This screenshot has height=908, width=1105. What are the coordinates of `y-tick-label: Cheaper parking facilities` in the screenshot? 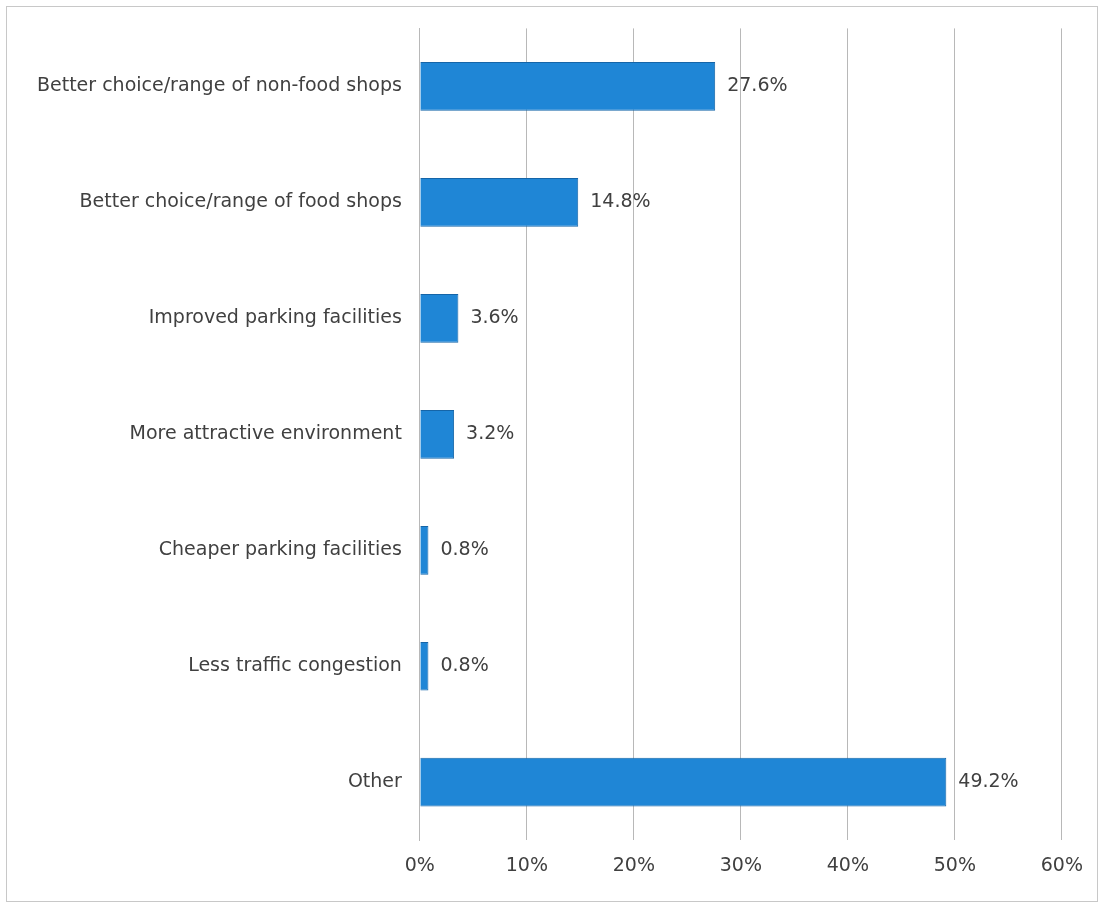 It's located at (280, 548).